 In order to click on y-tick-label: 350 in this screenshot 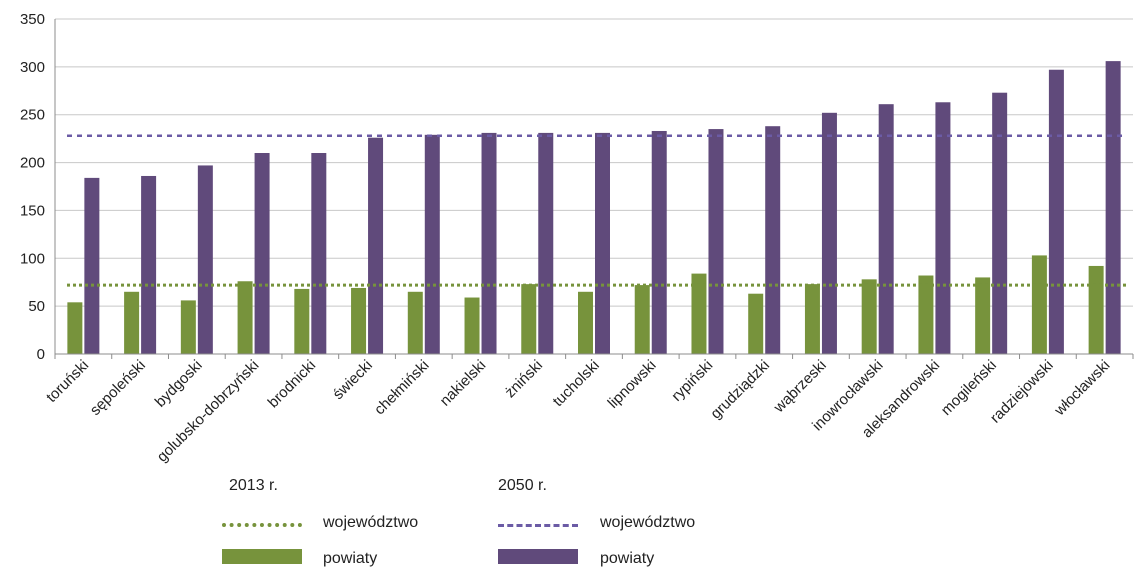, I will do `click(32, 19)`.